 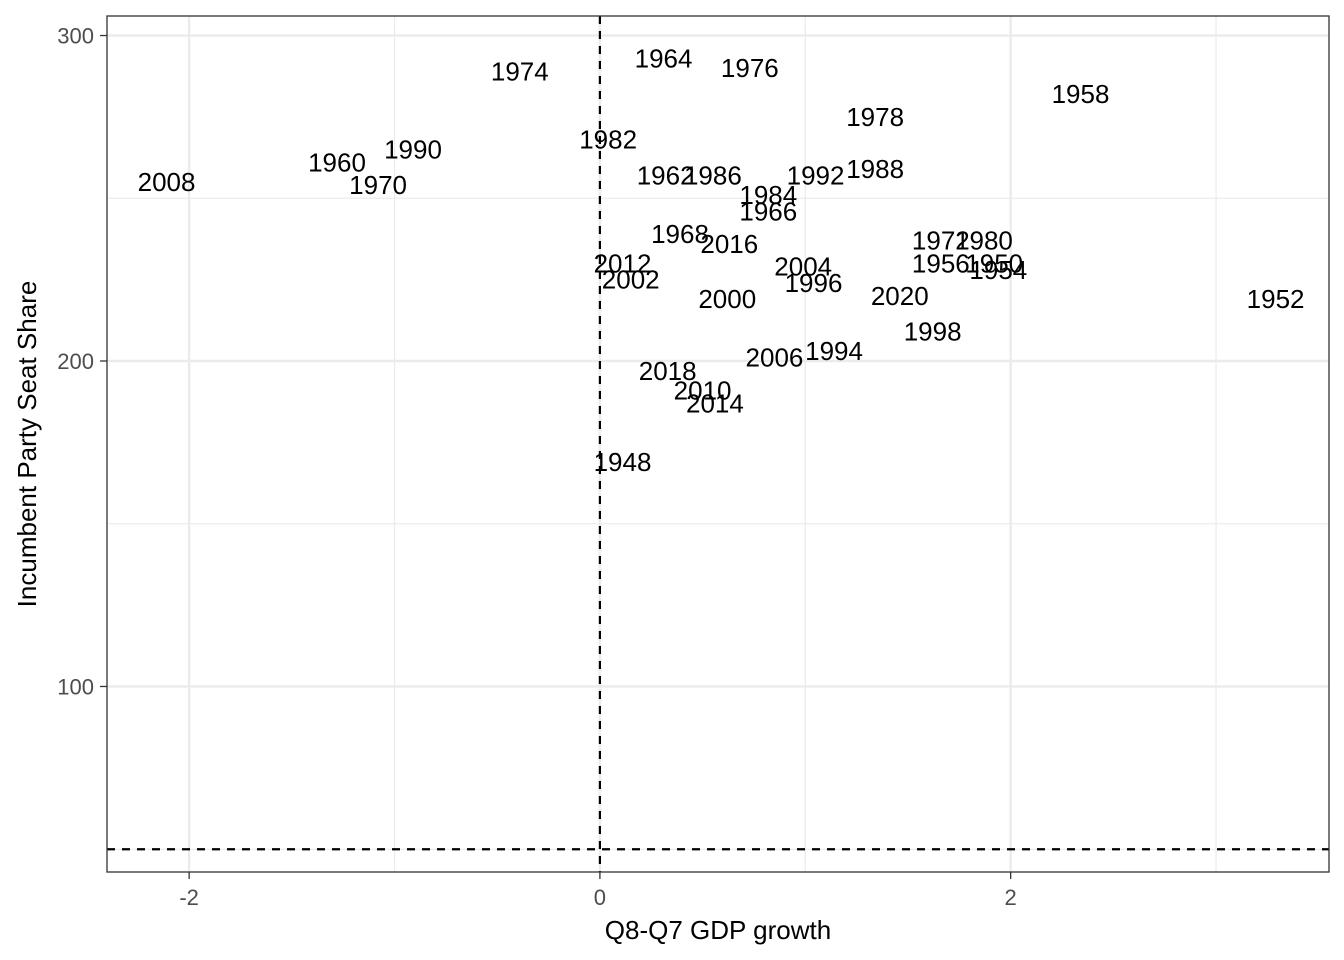 What do you see at coordinates (941, 263) in the screenshot?
I see `point-label: 1956` at bounding box center [941, 263].